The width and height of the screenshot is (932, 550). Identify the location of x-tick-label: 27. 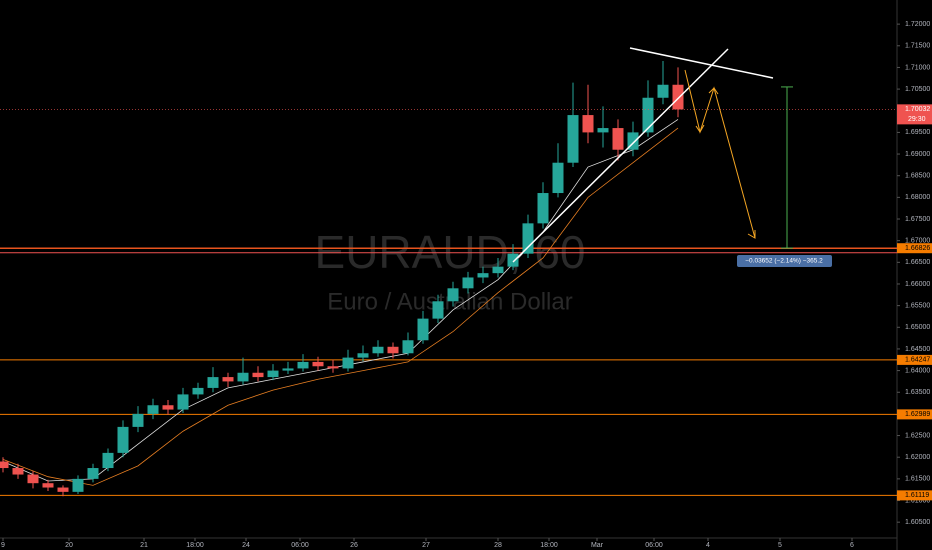
(426, 545).